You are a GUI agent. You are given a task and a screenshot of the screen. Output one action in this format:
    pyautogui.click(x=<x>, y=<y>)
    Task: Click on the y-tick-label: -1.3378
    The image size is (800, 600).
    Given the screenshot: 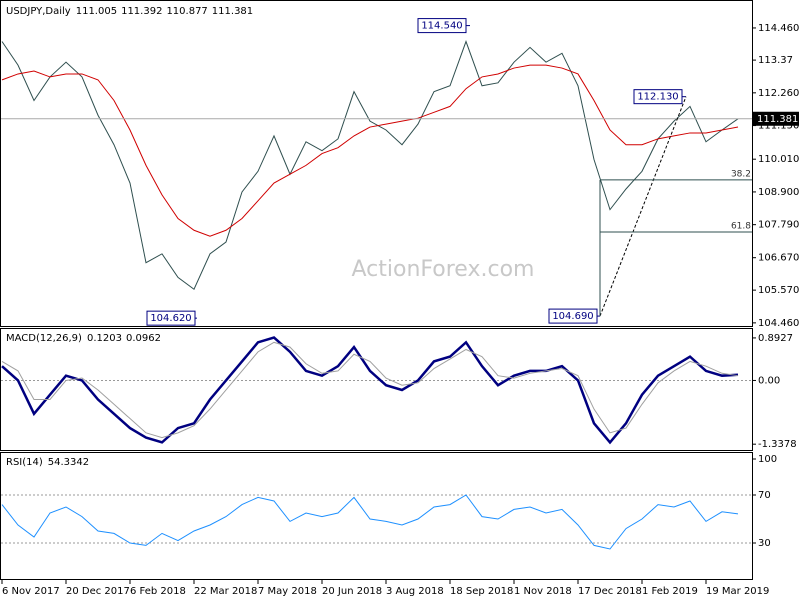 What is the action you would take?
    pyautogui.click(x=777, y=444)
    